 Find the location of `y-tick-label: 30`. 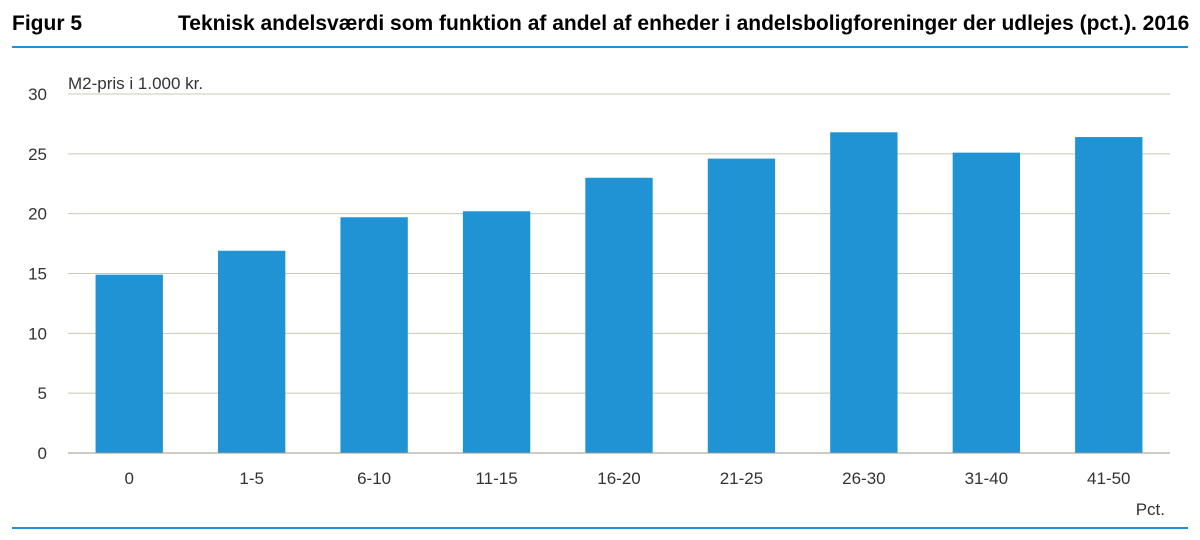

y-tick-label: 30 is located at coordinates (37, 94).